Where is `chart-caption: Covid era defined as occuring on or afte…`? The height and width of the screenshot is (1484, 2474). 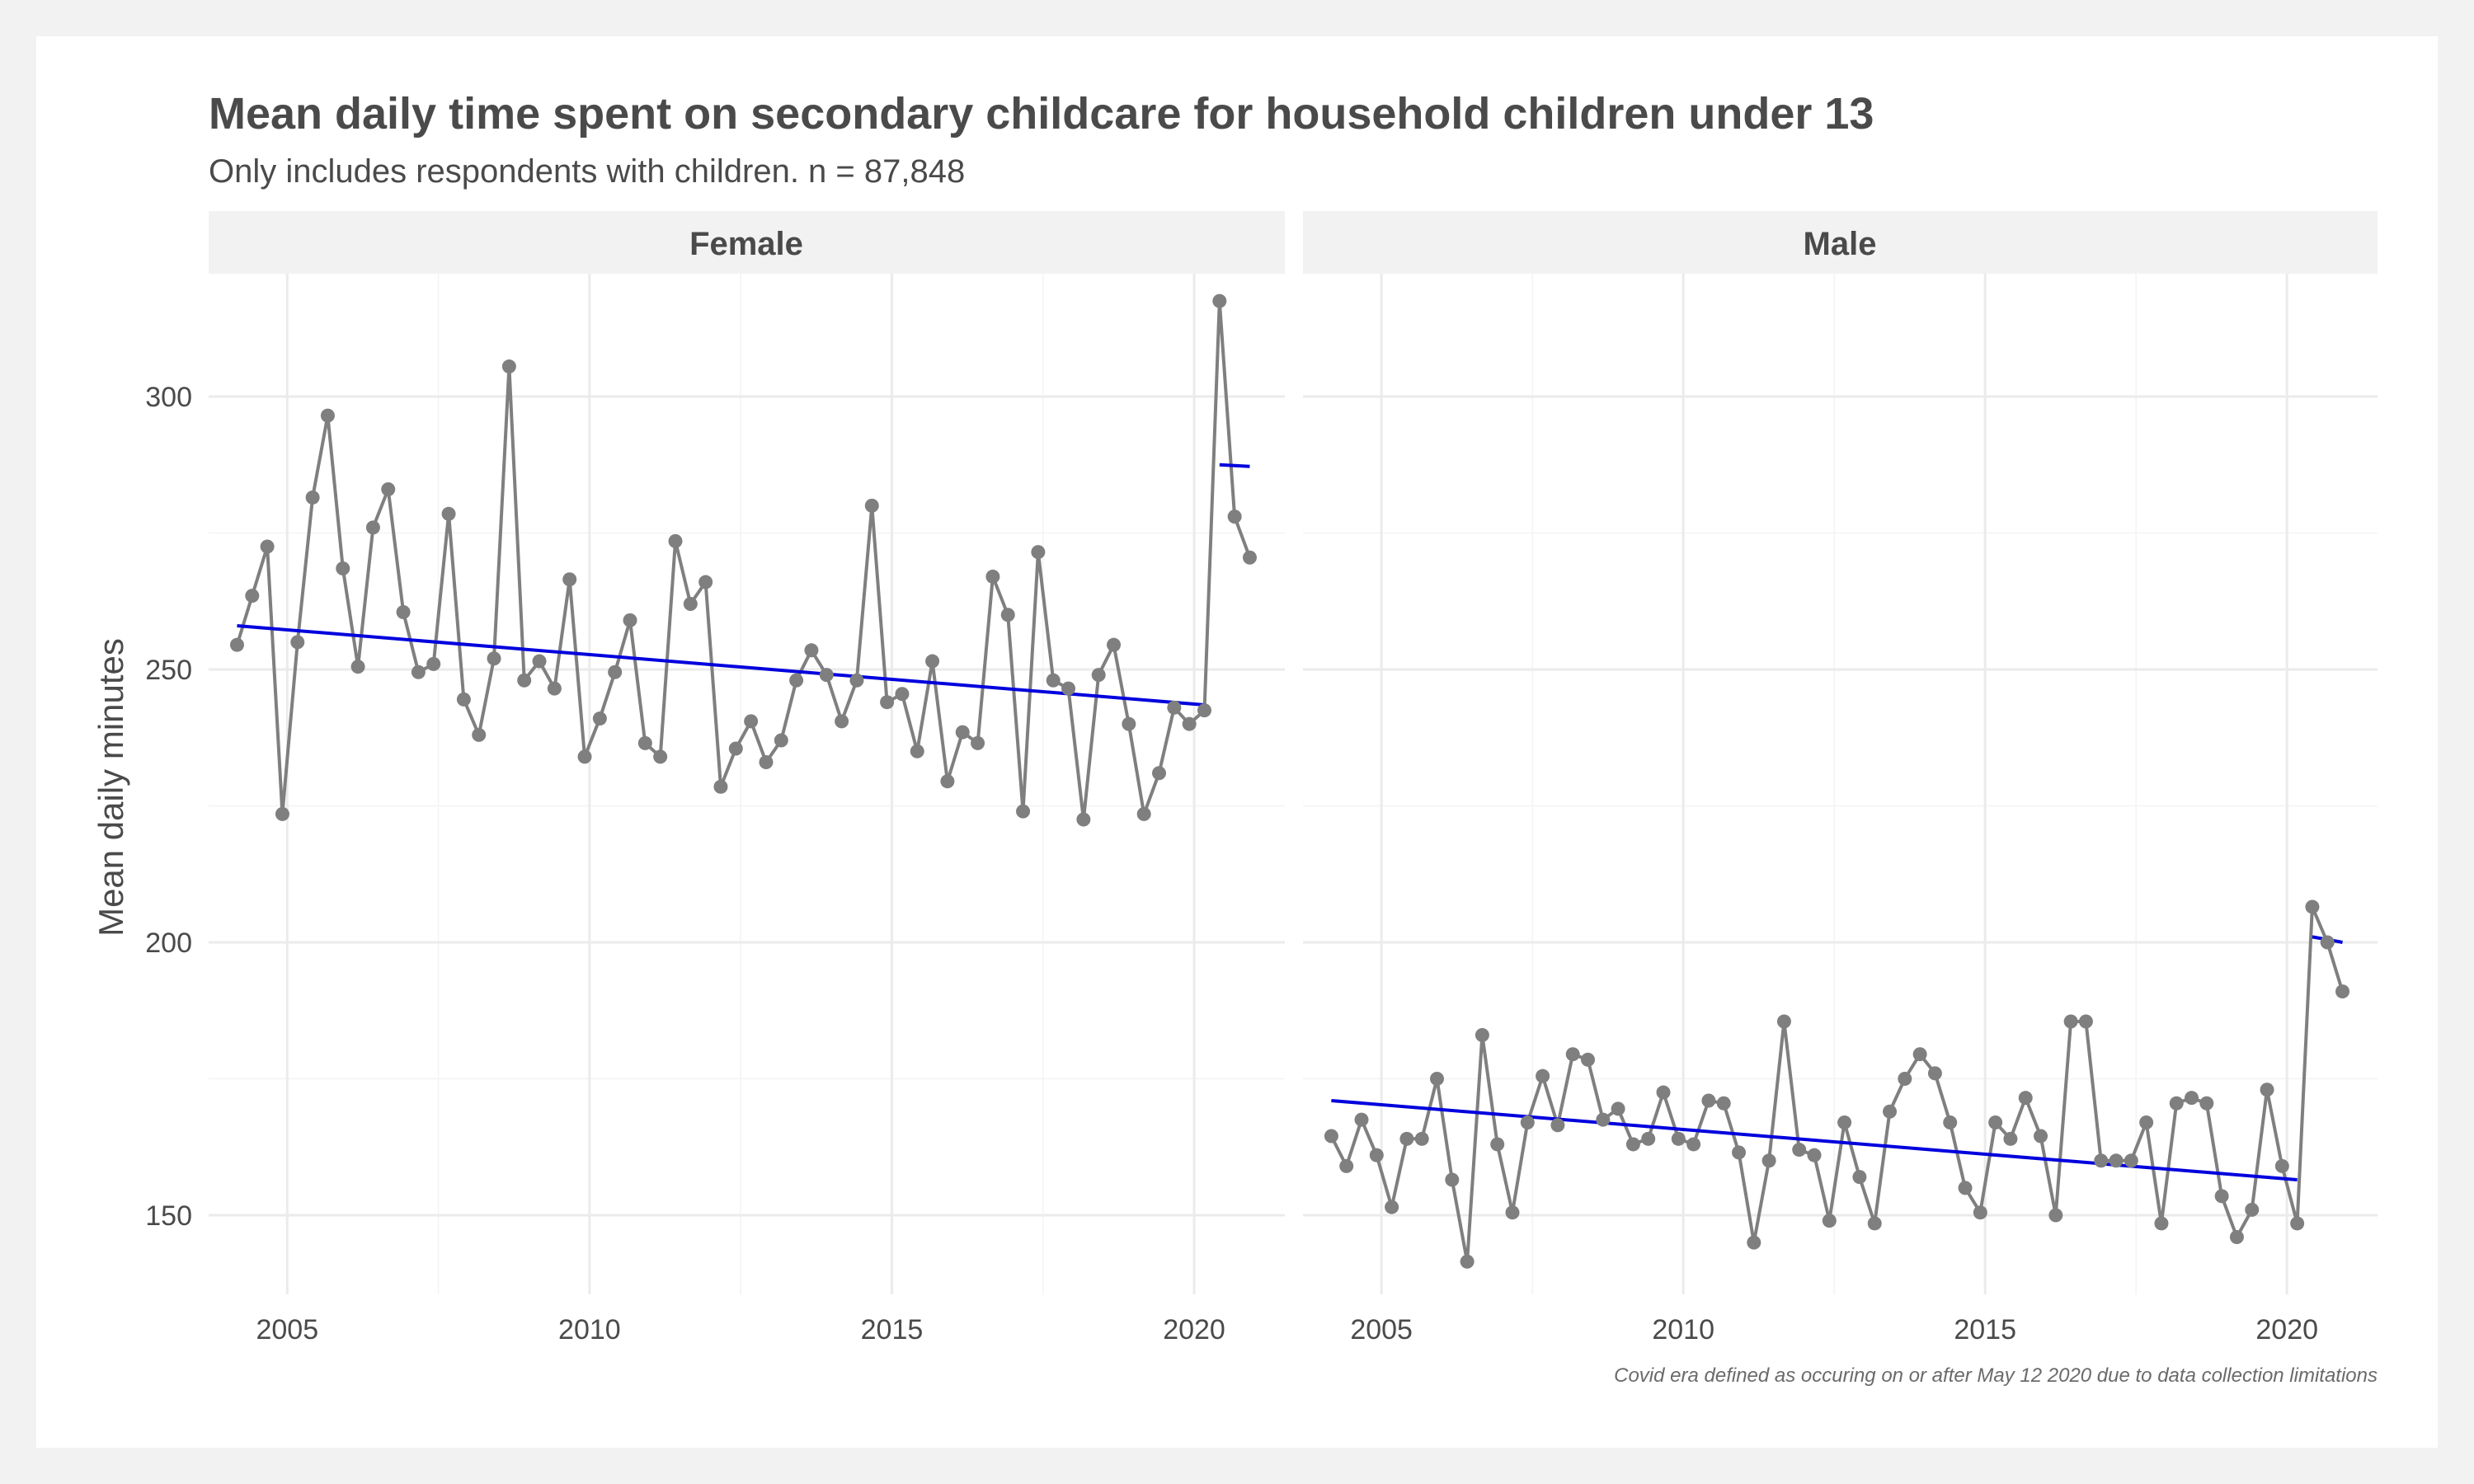
chart-caption: Covid era defined as occuring on or afte… is located at coordinates (1996, 1375).